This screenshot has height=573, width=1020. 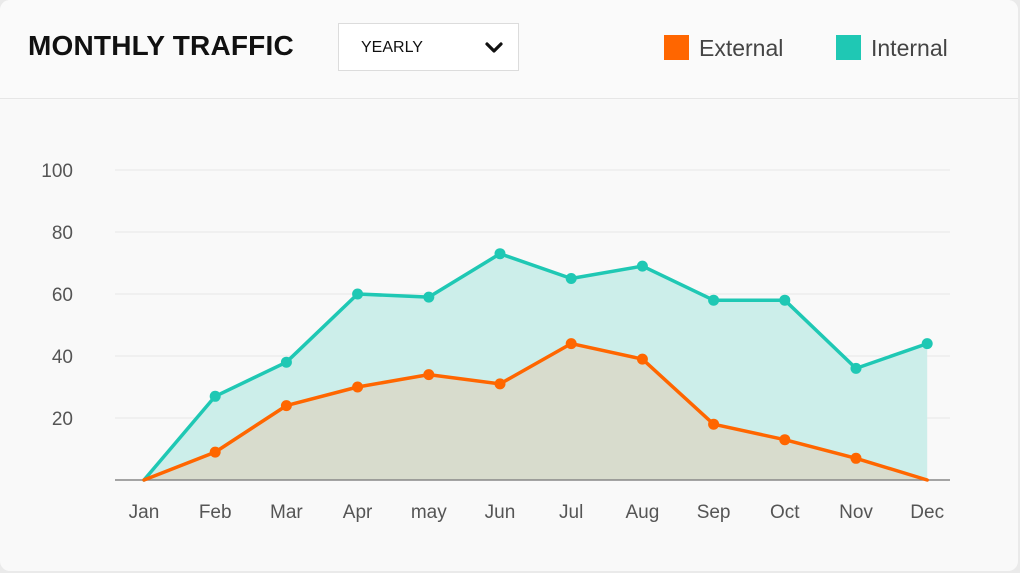 What do you see at coordinates (785, 512) in the screenshot?
I see `x-tick-label: Oct` at bounding box center [785, 512].